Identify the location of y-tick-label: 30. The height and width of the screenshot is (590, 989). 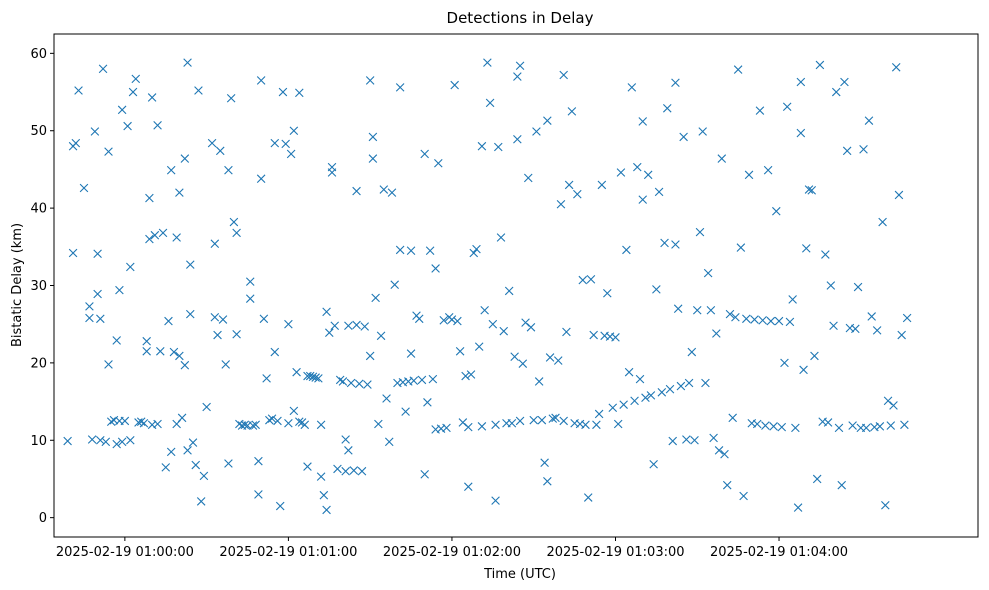
(38, 286).